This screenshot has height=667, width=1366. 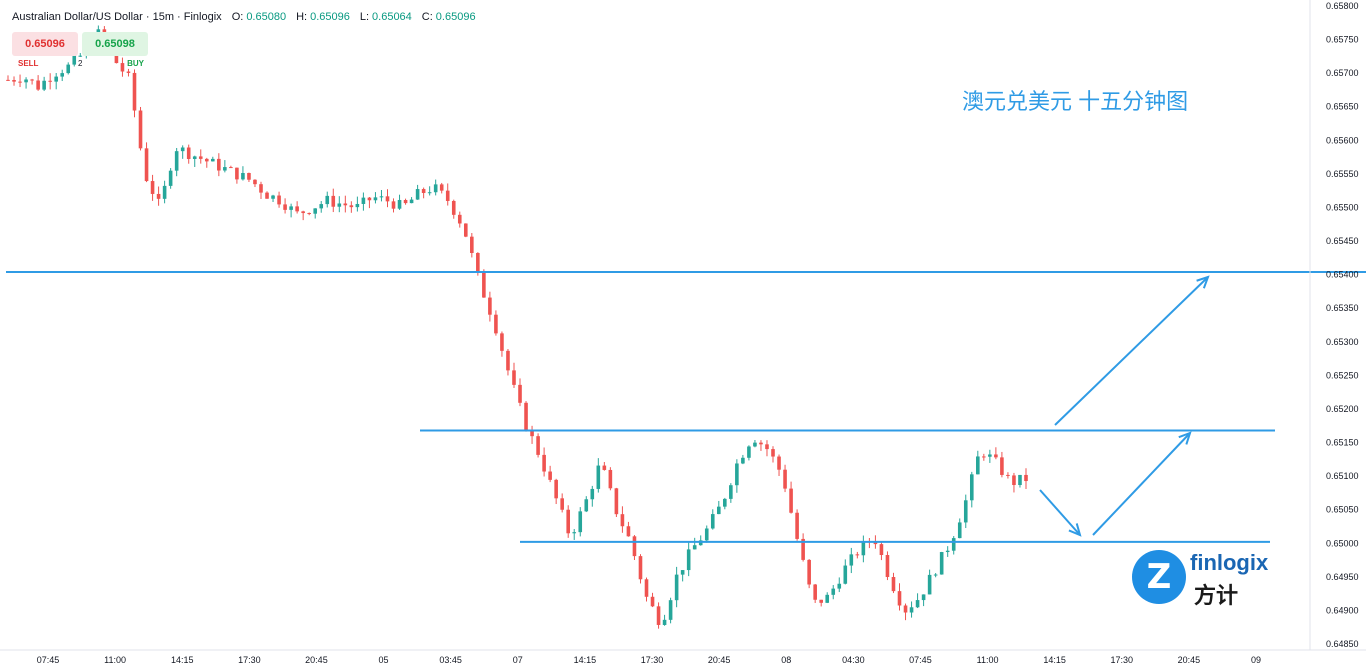 What do you see at coordinates (450, 660) in the screenshot?
I see `x-tick-label: 03:45` at bounding box center [450, 660].